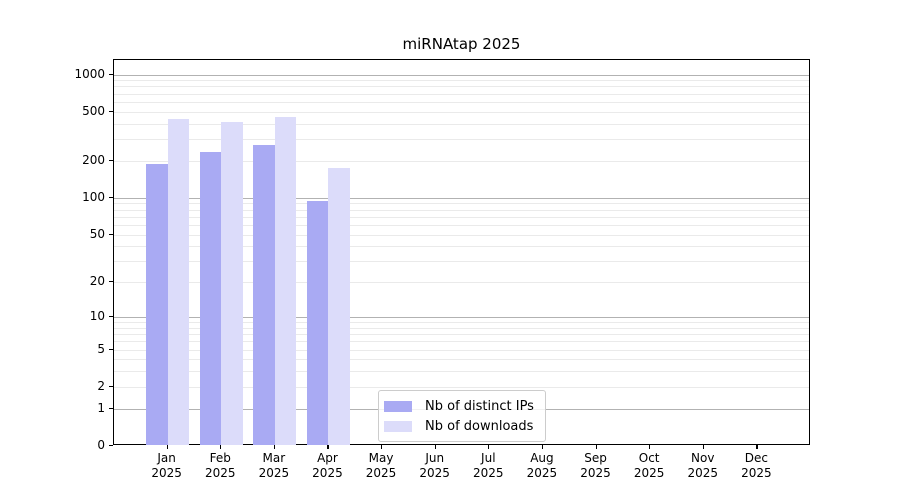  I want to click on x-tick-label: Aug 2025, so click(542, 465).